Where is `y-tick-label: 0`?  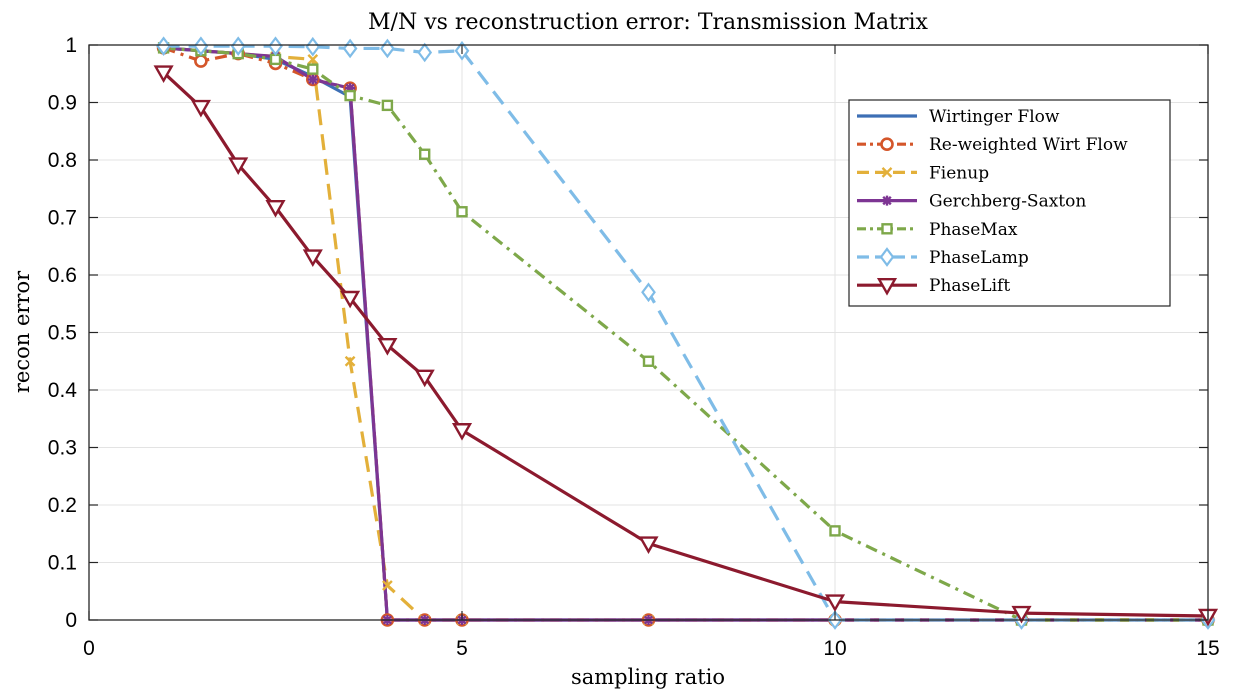
y-tick-label: 0 is located at coordinates (71, 620).